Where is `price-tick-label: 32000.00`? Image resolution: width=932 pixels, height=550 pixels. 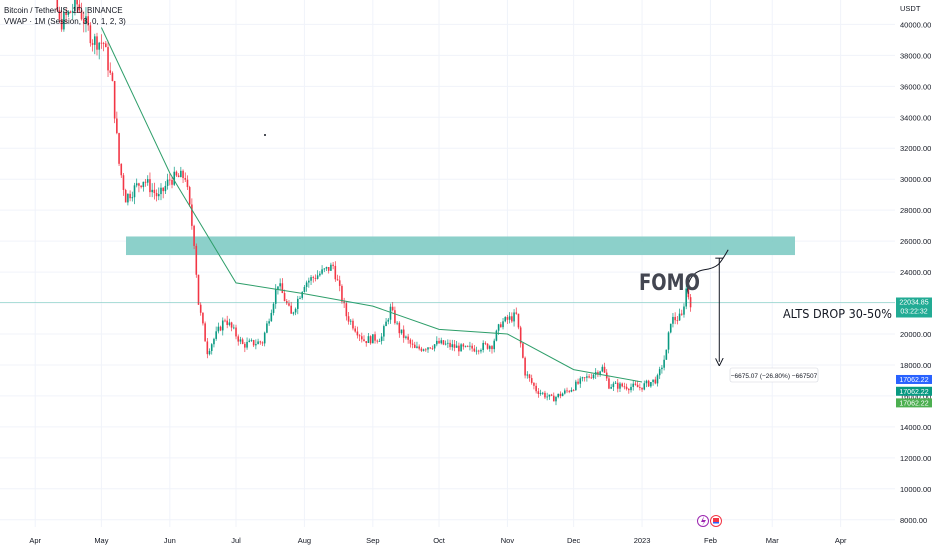
price-tick-label: 32000.00 is located at coordinates (915, 148).